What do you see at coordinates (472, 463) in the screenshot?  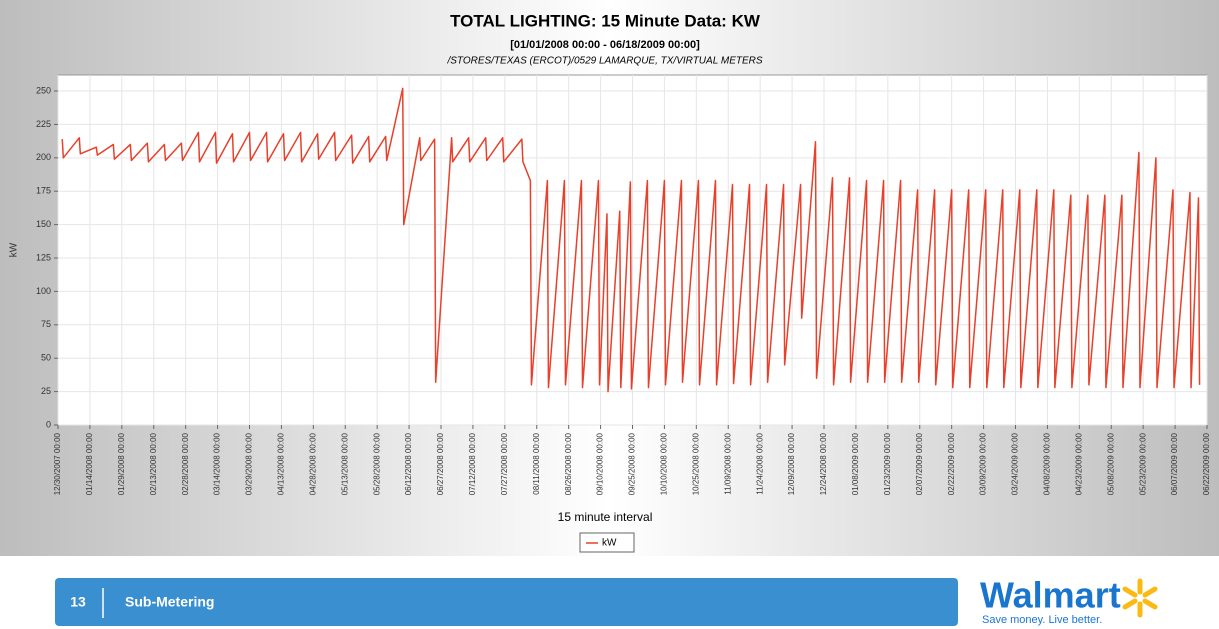 I see `x-tick-label: 07/12/2008 00:00` at bounding box center [472, 463].